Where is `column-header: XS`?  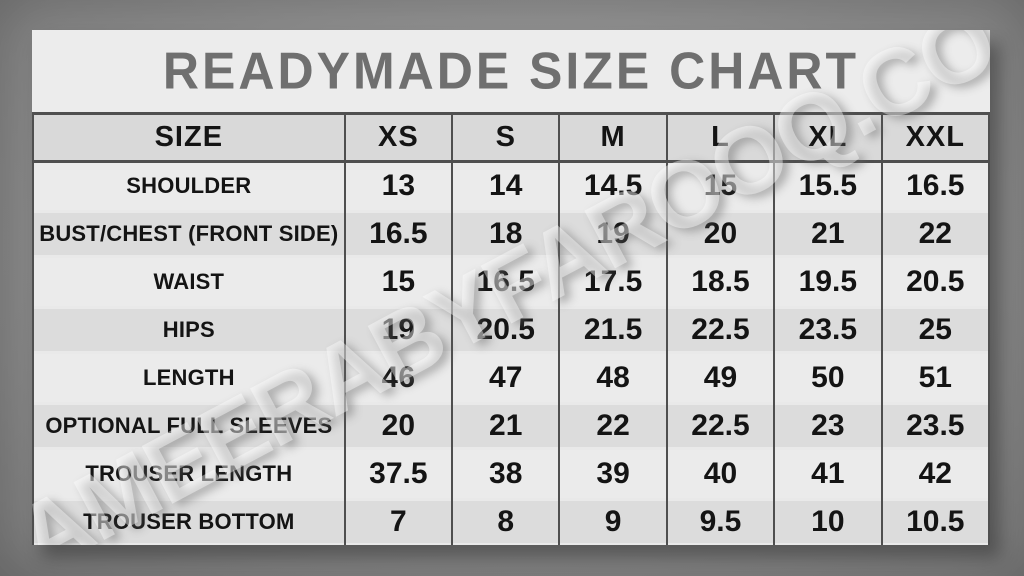 column-header: XS is located at coordinates (398, 137).